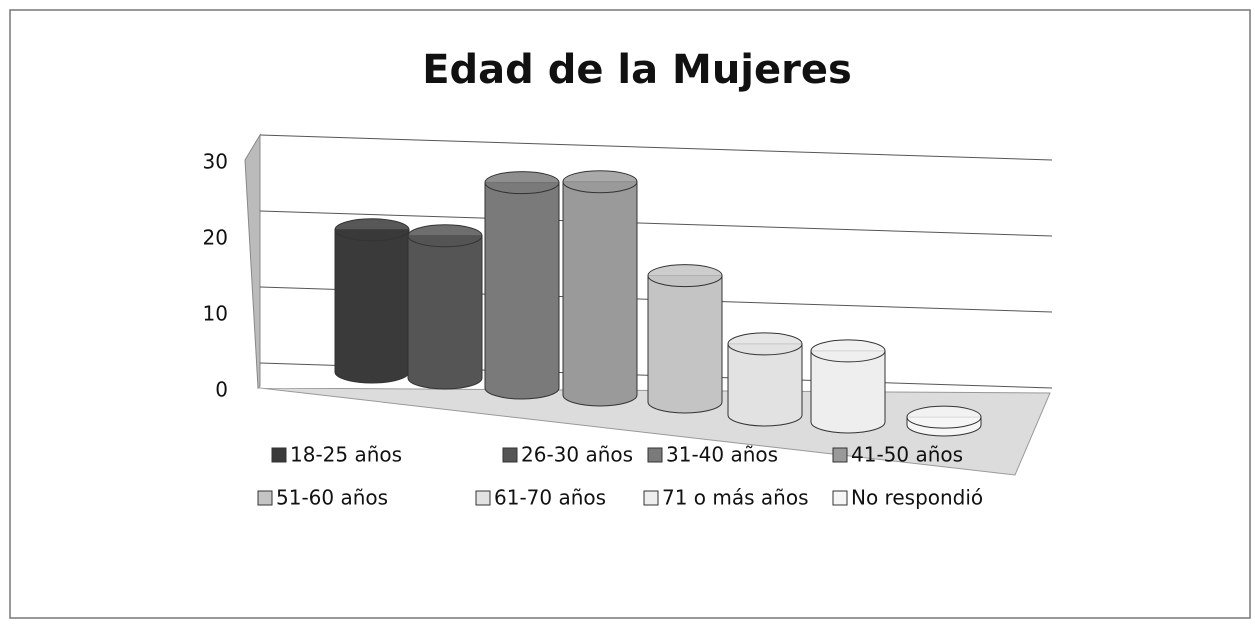 The width and height of the screenshot is (1255, 624). What do you see at coordinates (735, 498) in the screenshot?
I see `legend-label: 71 o más años` at bounding box center [735, 498].